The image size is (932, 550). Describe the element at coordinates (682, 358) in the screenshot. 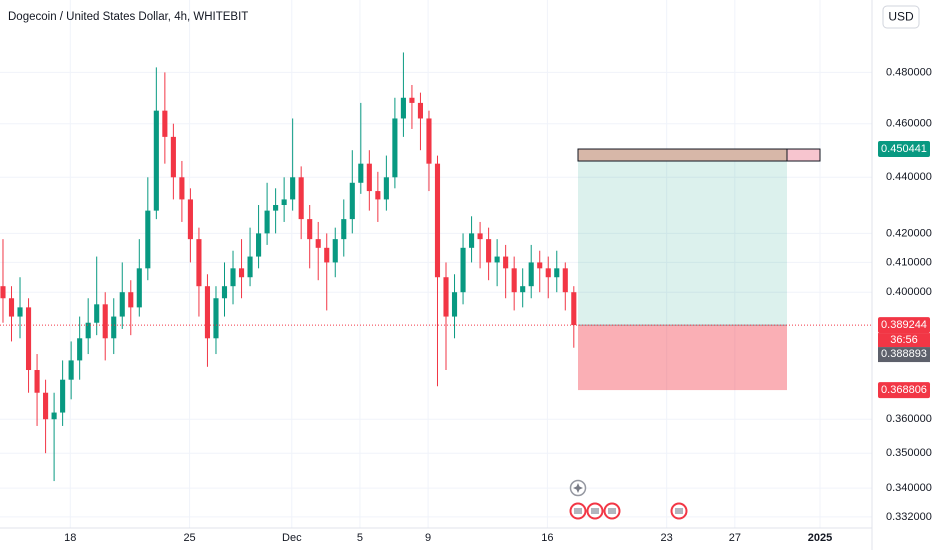

I see `loss-zone` at that location.